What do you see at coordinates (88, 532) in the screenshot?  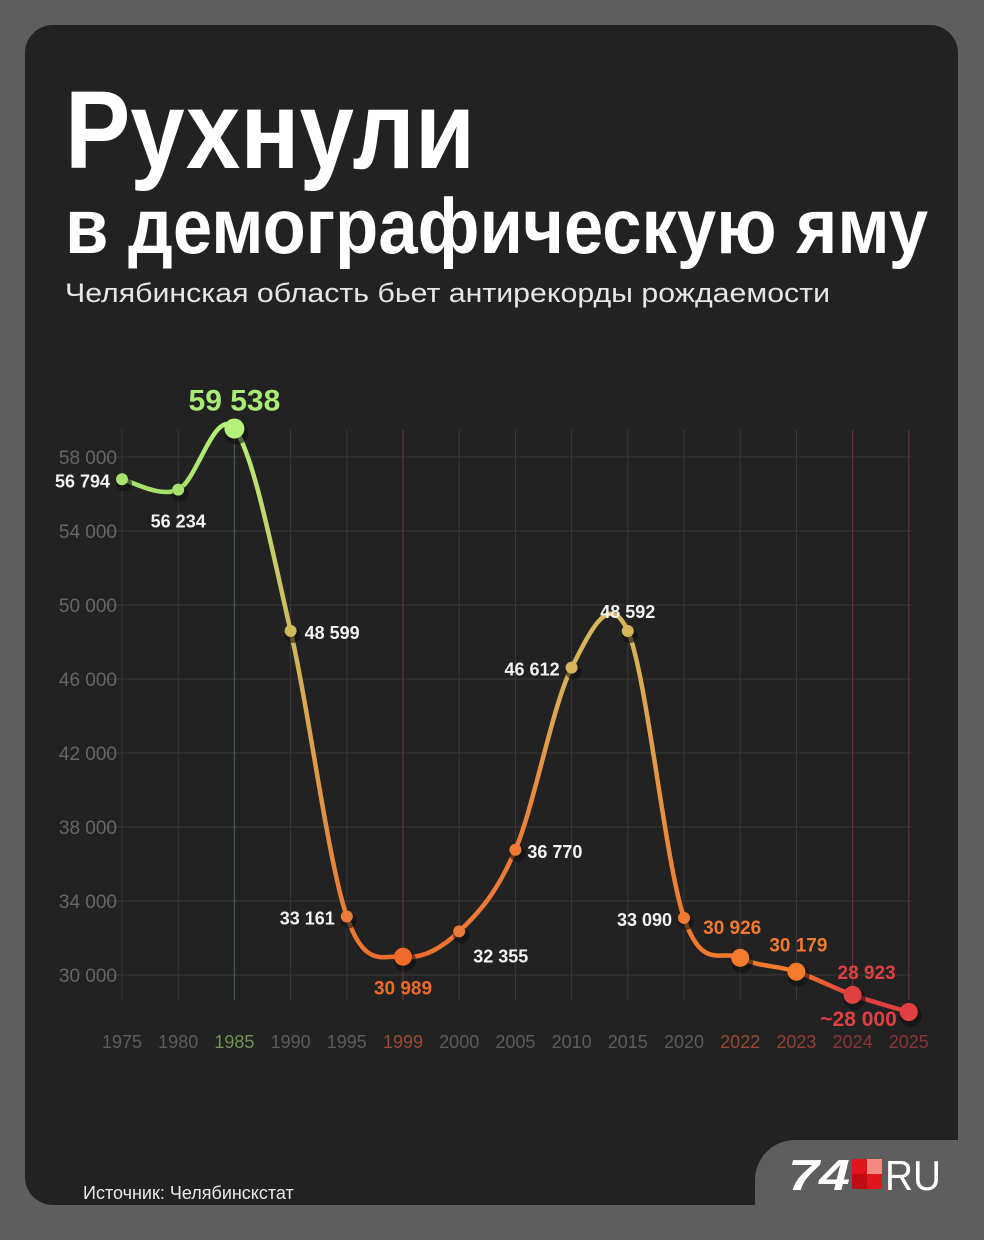 I see `y-tick-label: 54 000` at bounding box center [88, 532].